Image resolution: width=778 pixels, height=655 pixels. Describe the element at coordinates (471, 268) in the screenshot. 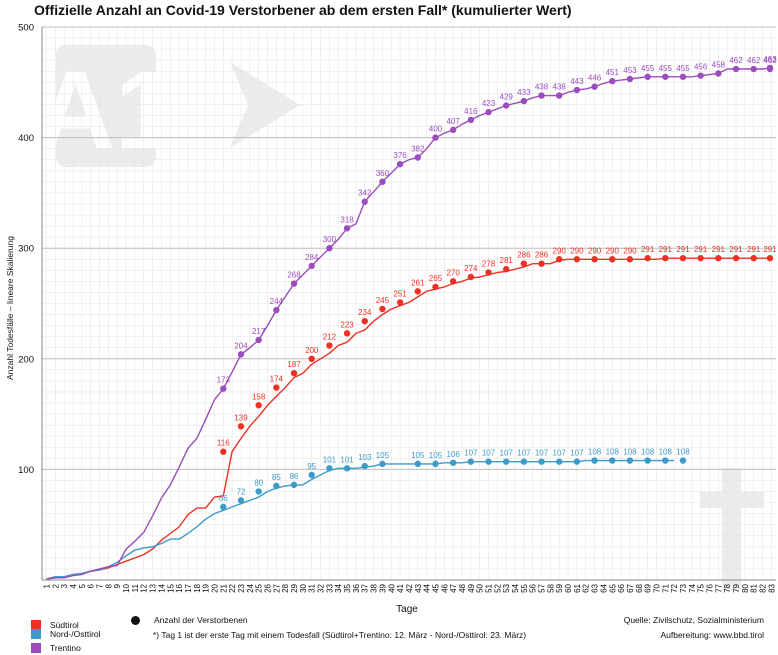

I see `data-label: 274` at that location.